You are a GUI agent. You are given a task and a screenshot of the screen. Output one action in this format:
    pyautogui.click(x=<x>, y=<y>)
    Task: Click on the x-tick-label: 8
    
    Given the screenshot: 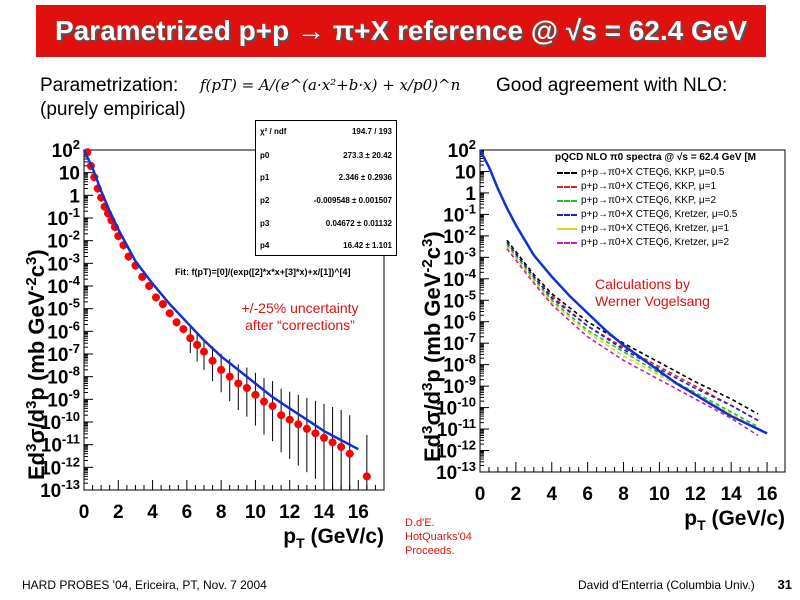 What is the action you would take?
    pyautogui.click(x=623, y=494)
    